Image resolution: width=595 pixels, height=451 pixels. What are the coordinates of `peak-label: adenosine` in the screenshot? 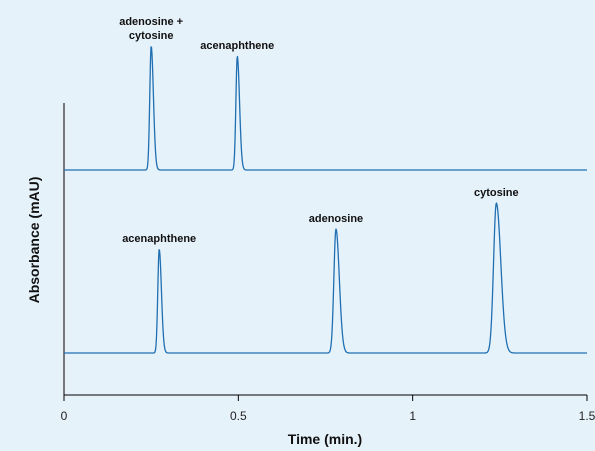 It's located at (336, 219).